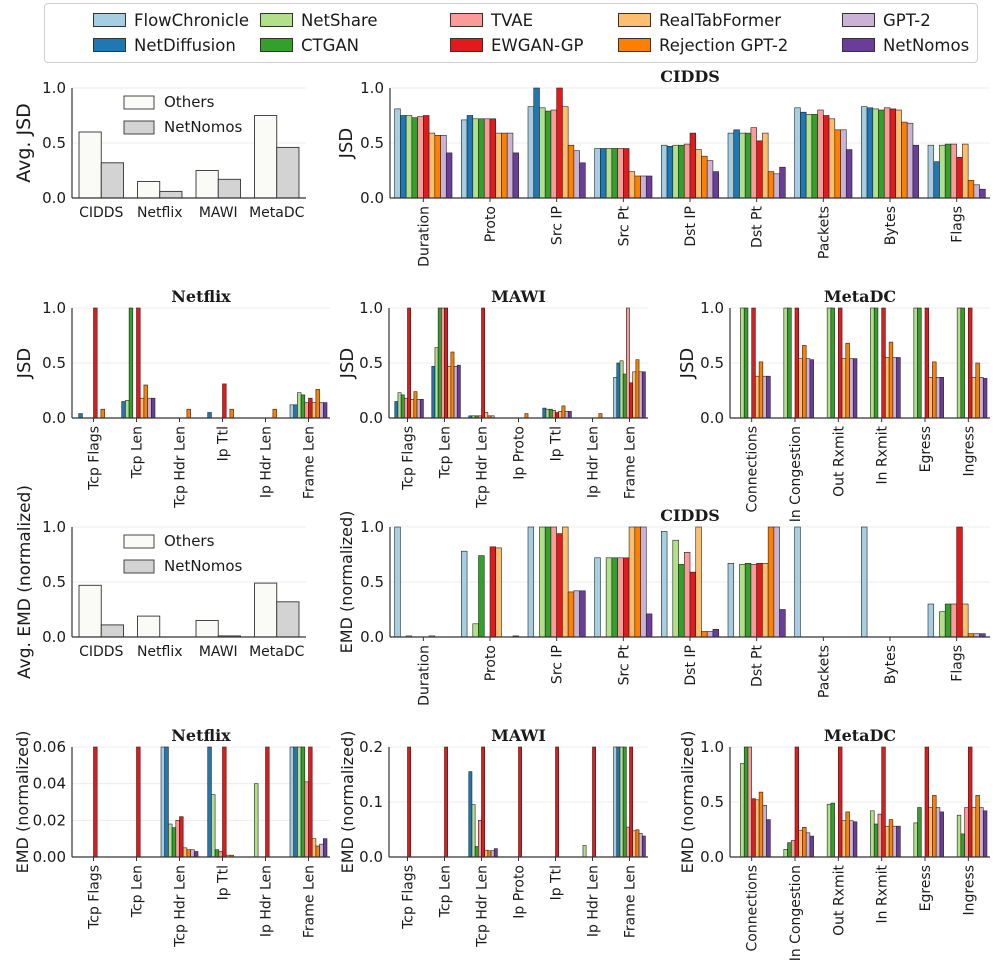  I want to click on chart-title: MAWI, so click(518, 296).